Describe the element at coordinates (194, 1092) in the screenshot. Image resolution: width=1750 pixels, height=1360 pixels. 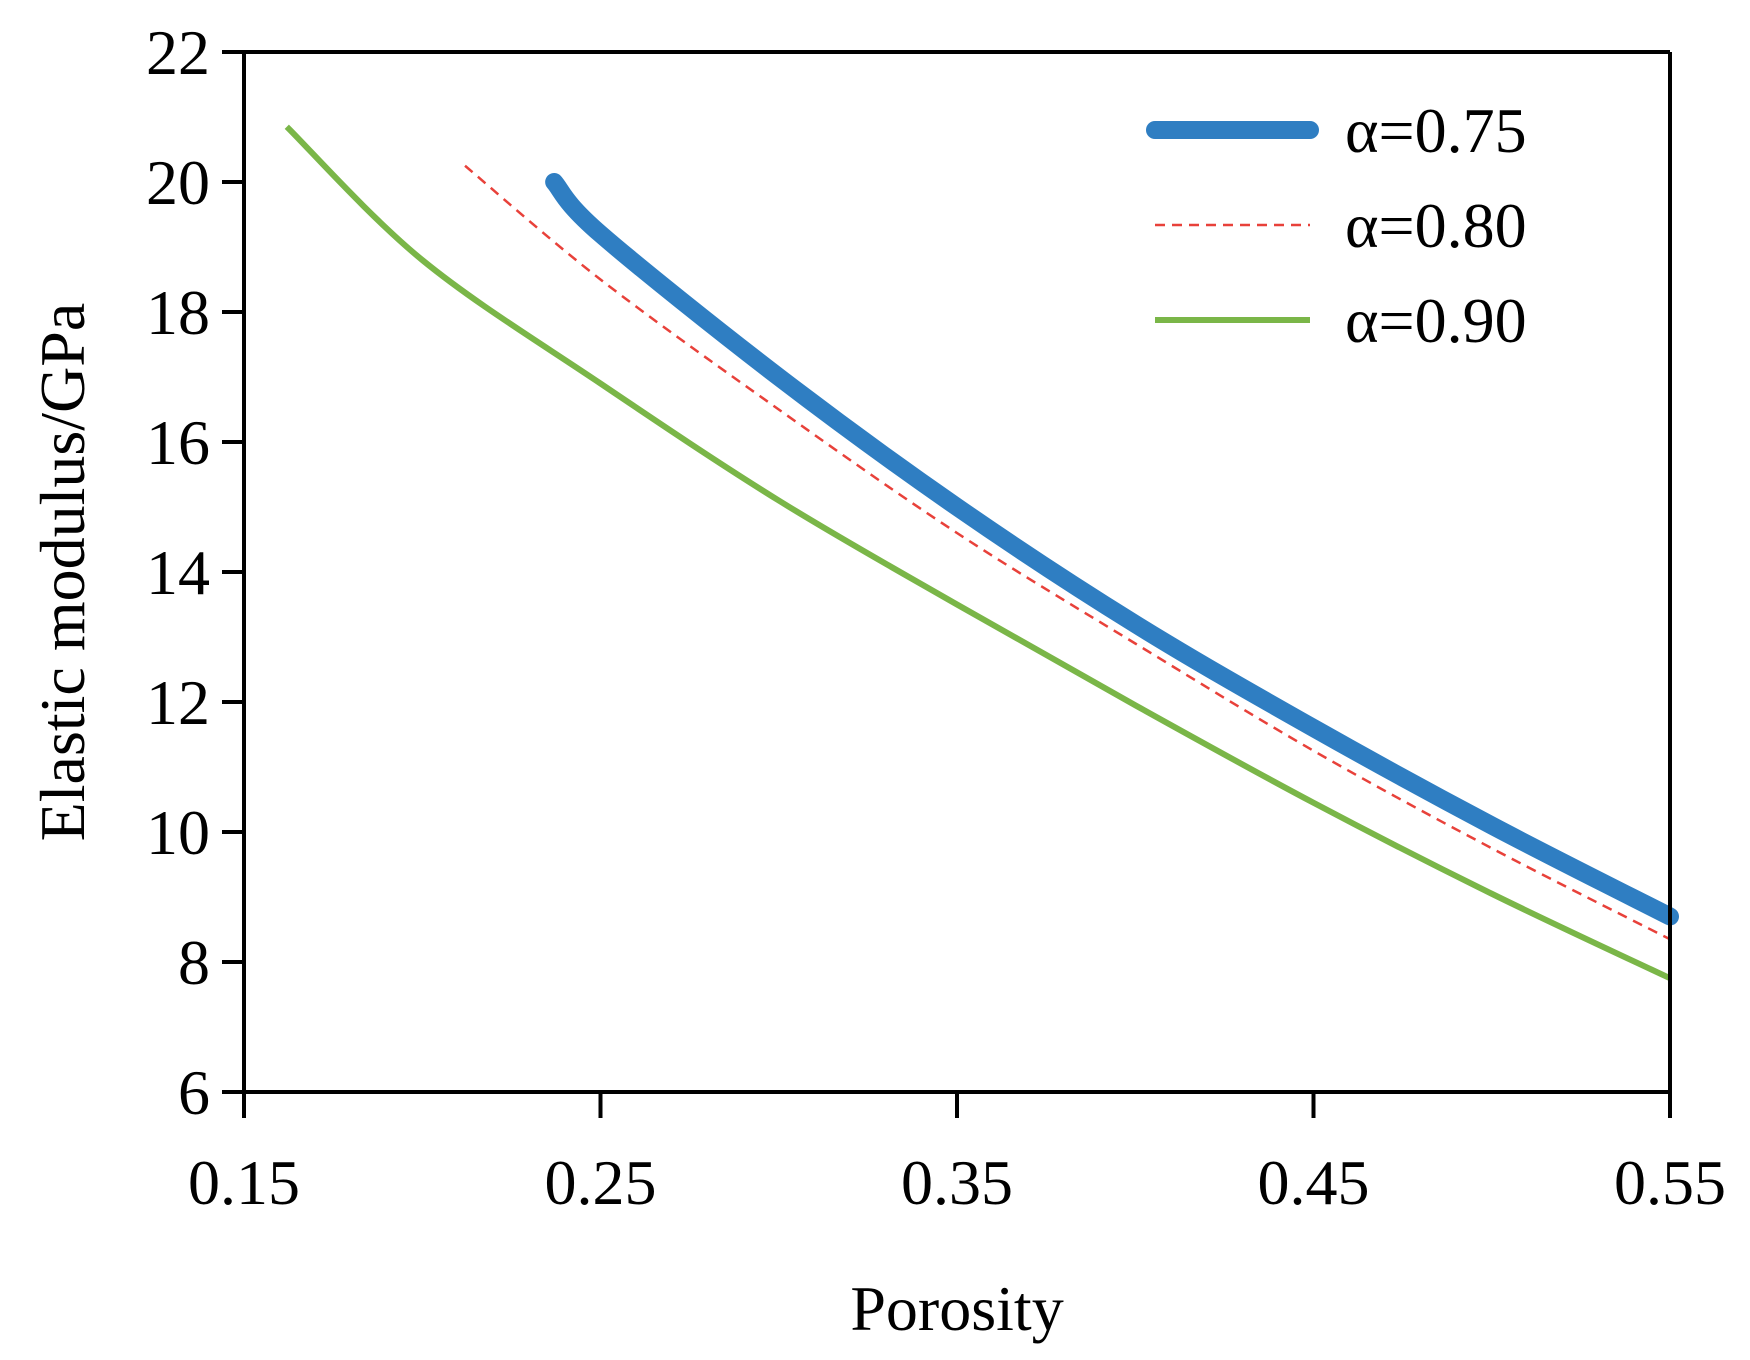
I see `y-tick-label: 6` at that location.